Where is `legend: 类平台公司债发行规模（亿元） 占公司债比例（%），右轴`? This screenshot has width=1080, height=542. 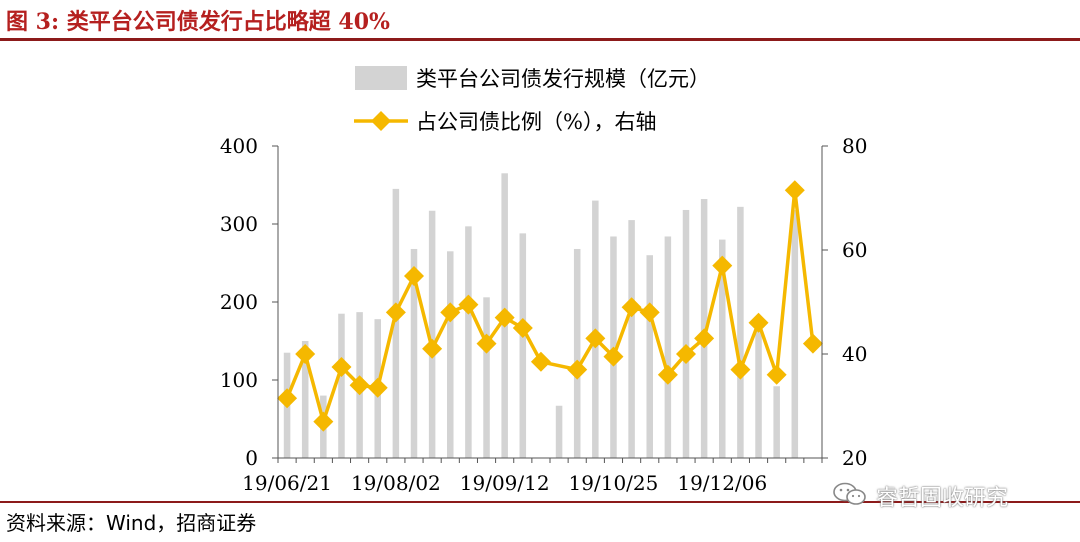 legend: 类平台公司债发行规模（亿元） 占公司债比例（%），右轴 is located at coordinates (532, 100).